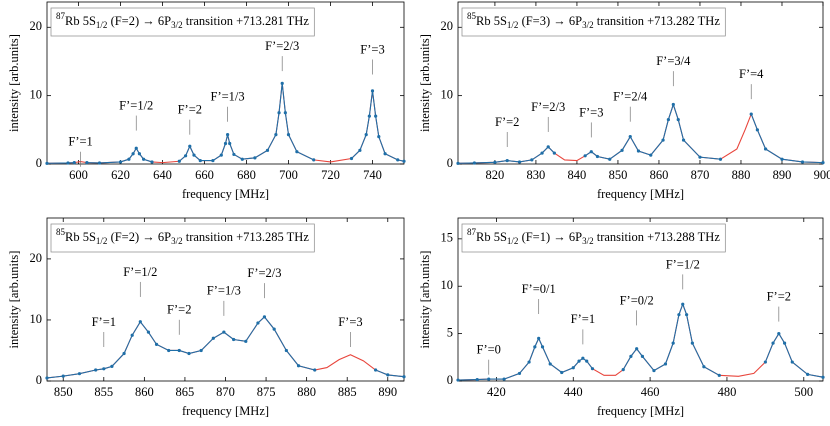 This screenshot has width=830, height=426. What do you see at coordinates (190, 110) in the screenshot?
I see `peak-label: F’=2` at bounding box center [190, 110].